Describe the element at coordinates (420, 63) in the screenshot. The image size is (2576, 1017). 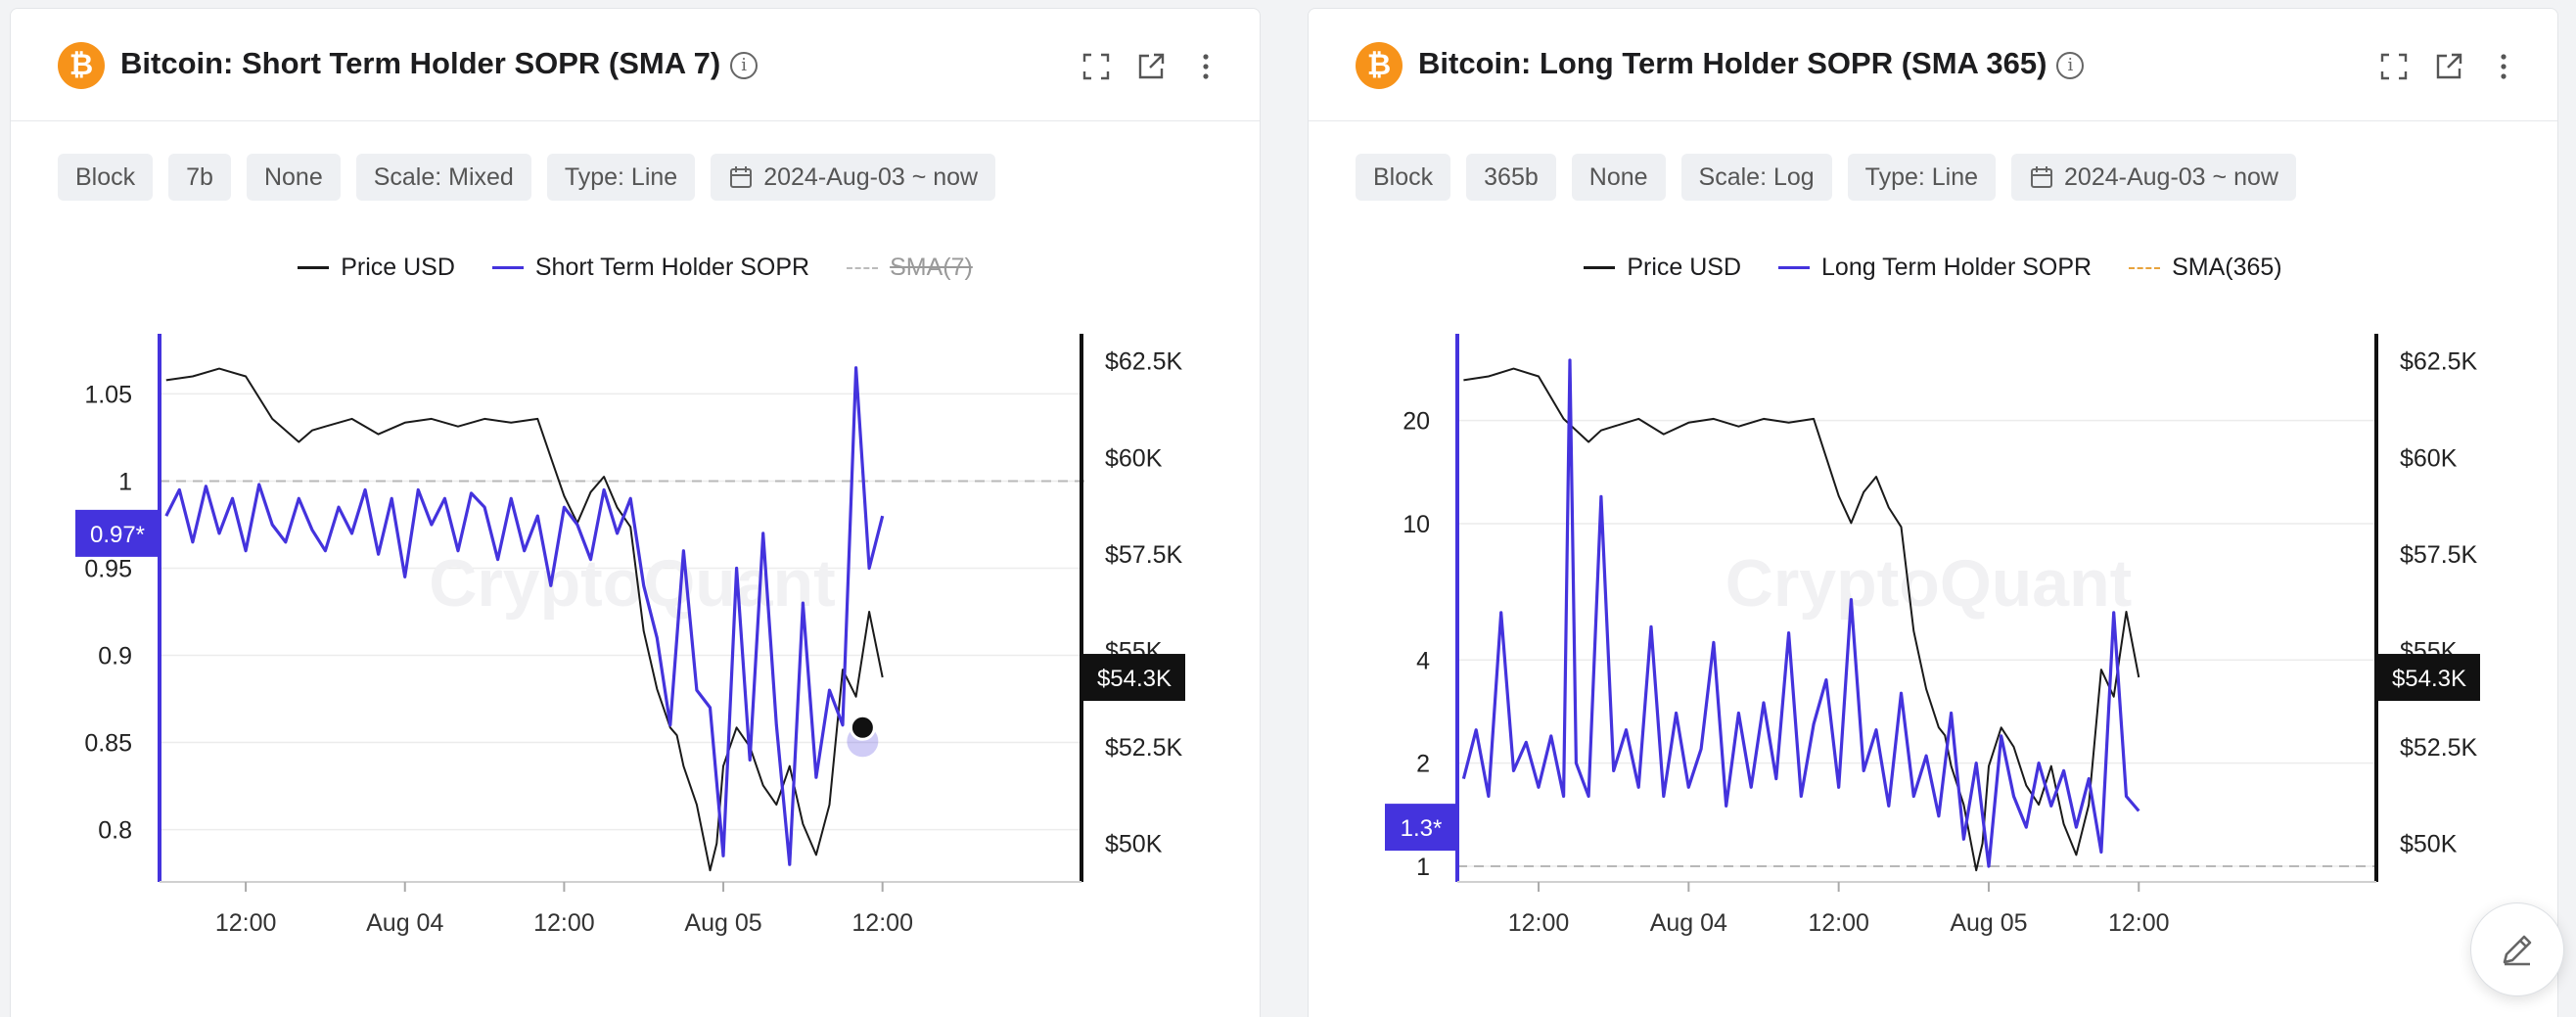
I see `chart-title-text: Bitcoin: Short Term Holder SOPR (SMA 7)` at that location.